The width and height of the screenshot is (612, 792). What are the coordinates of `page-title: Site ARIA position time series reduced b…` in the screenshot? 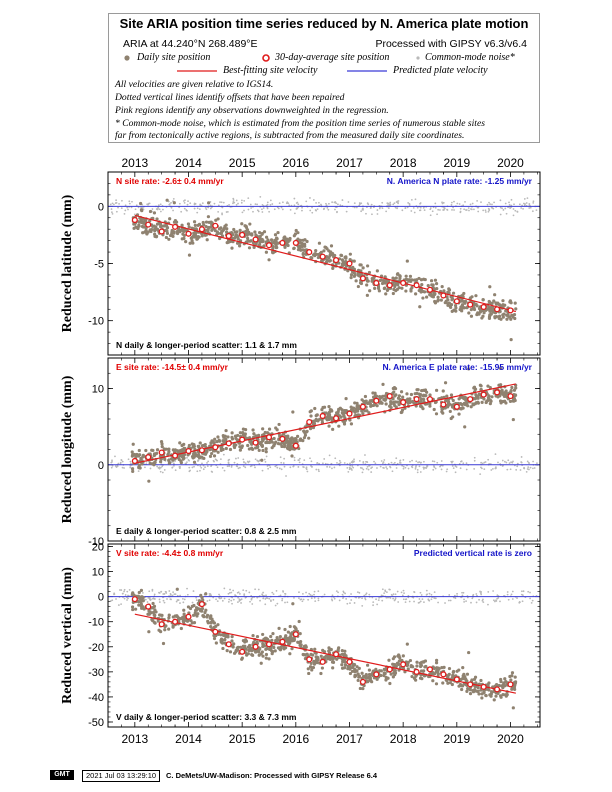 It's located at (324, 23).